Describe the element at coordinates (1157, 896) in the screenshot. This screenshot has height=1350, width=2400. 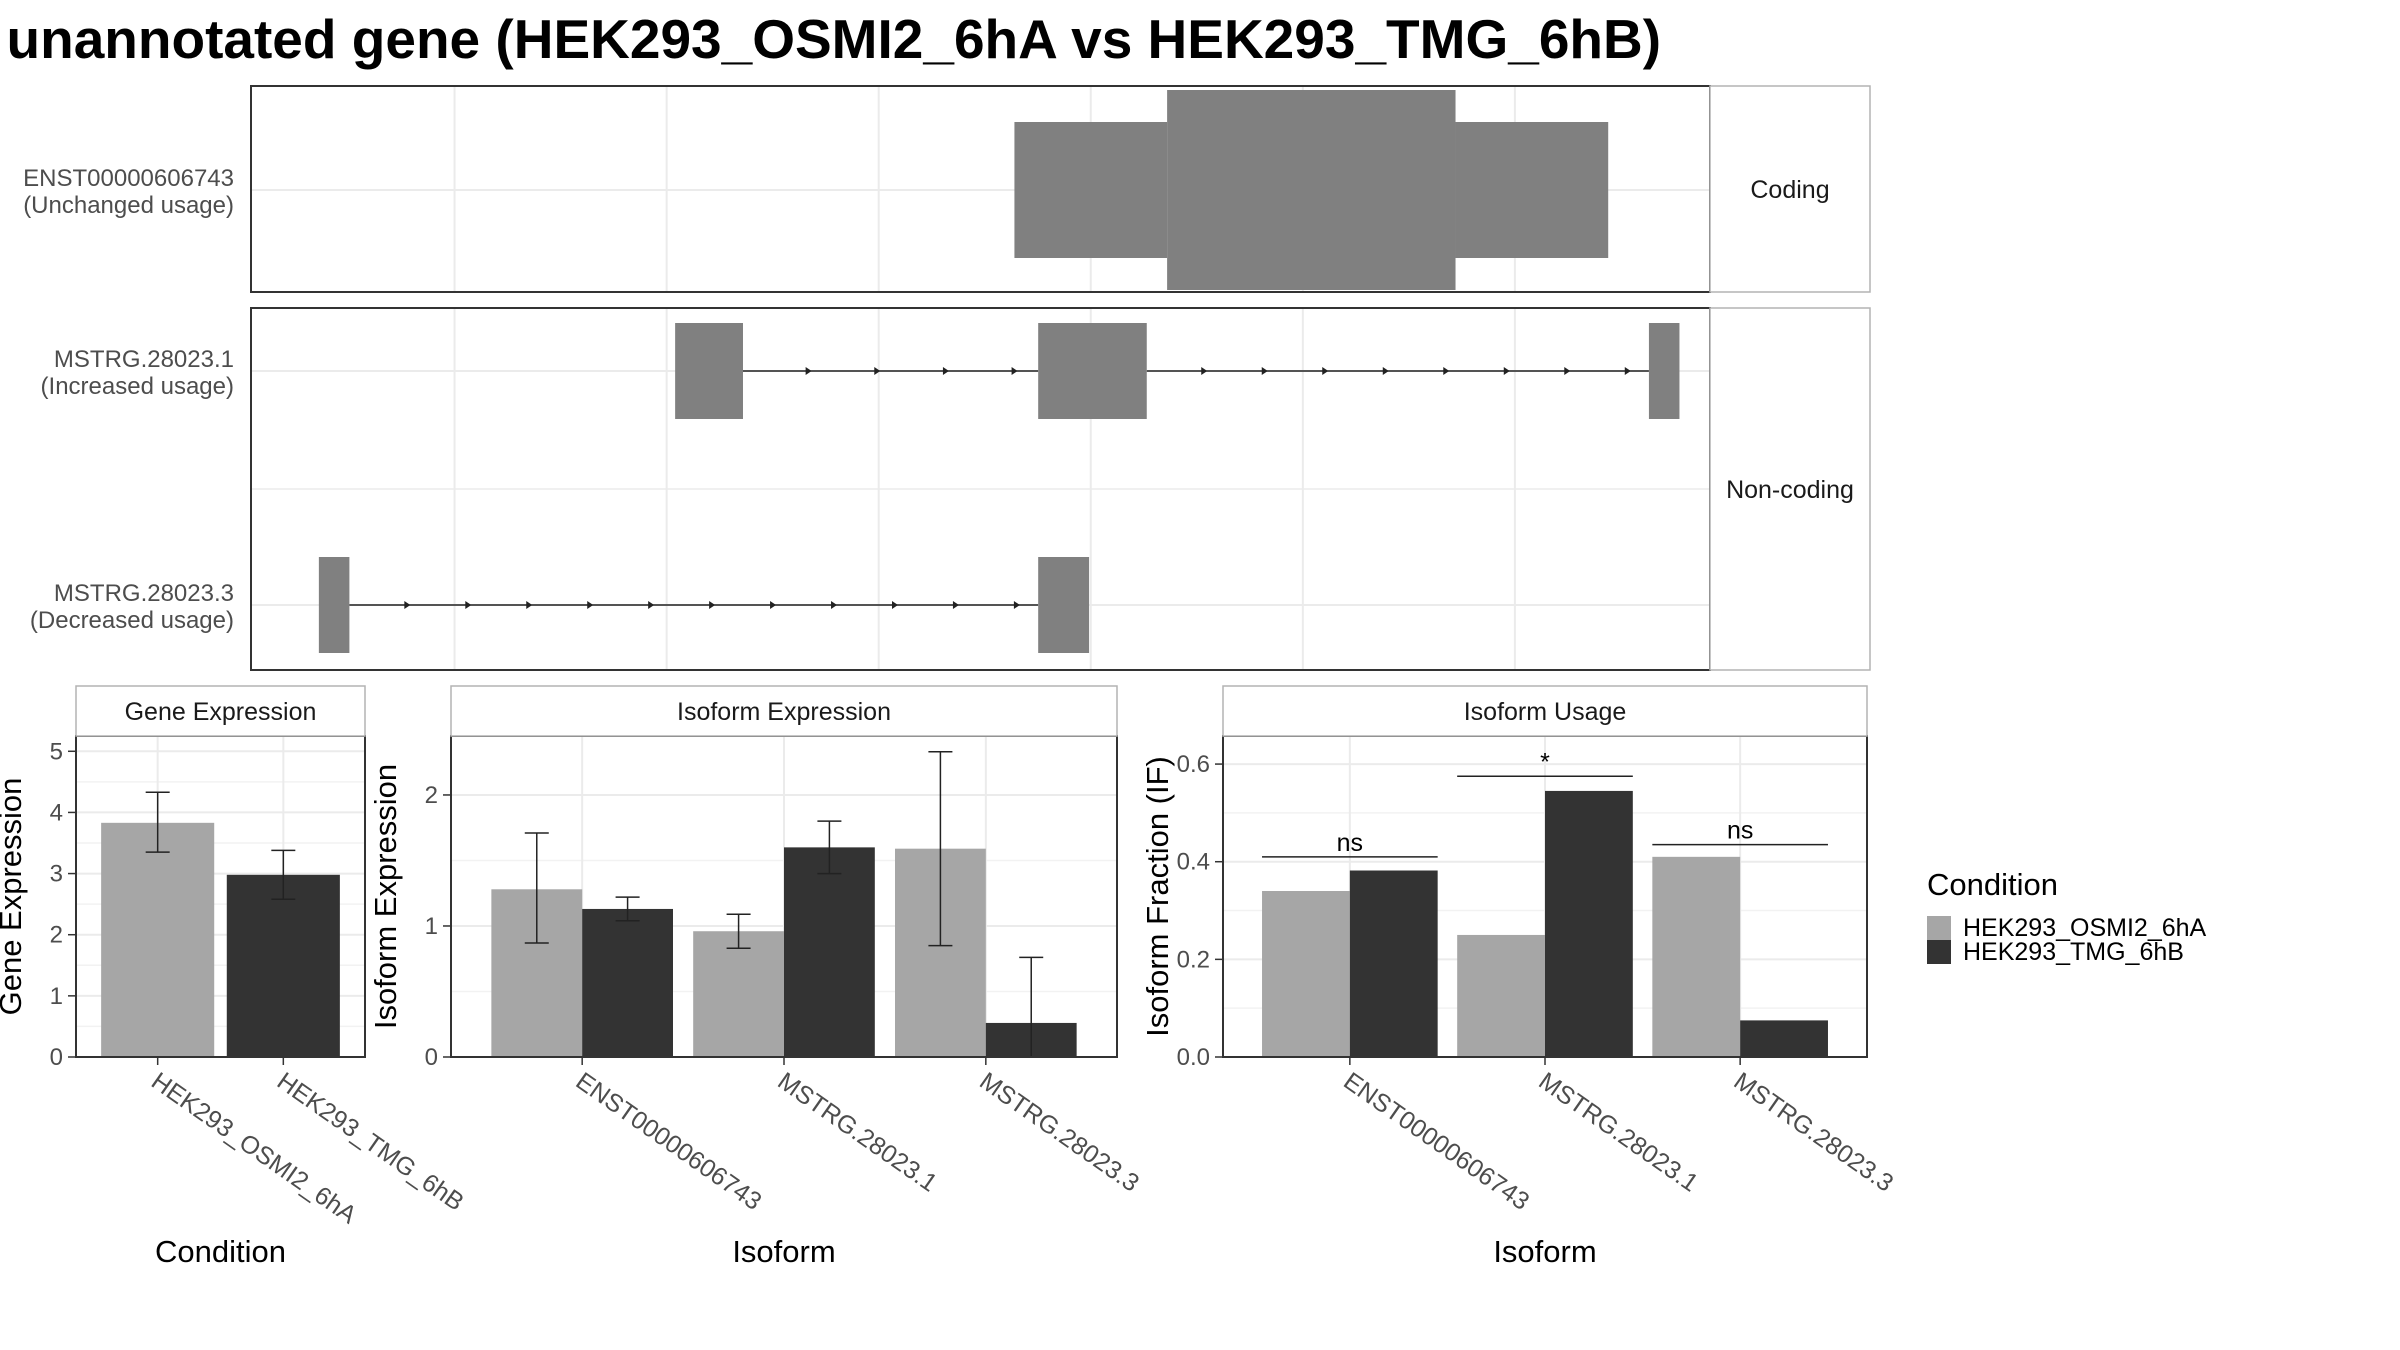
I see `y-axis-title: Isoform Fraction (IF)` at that location.